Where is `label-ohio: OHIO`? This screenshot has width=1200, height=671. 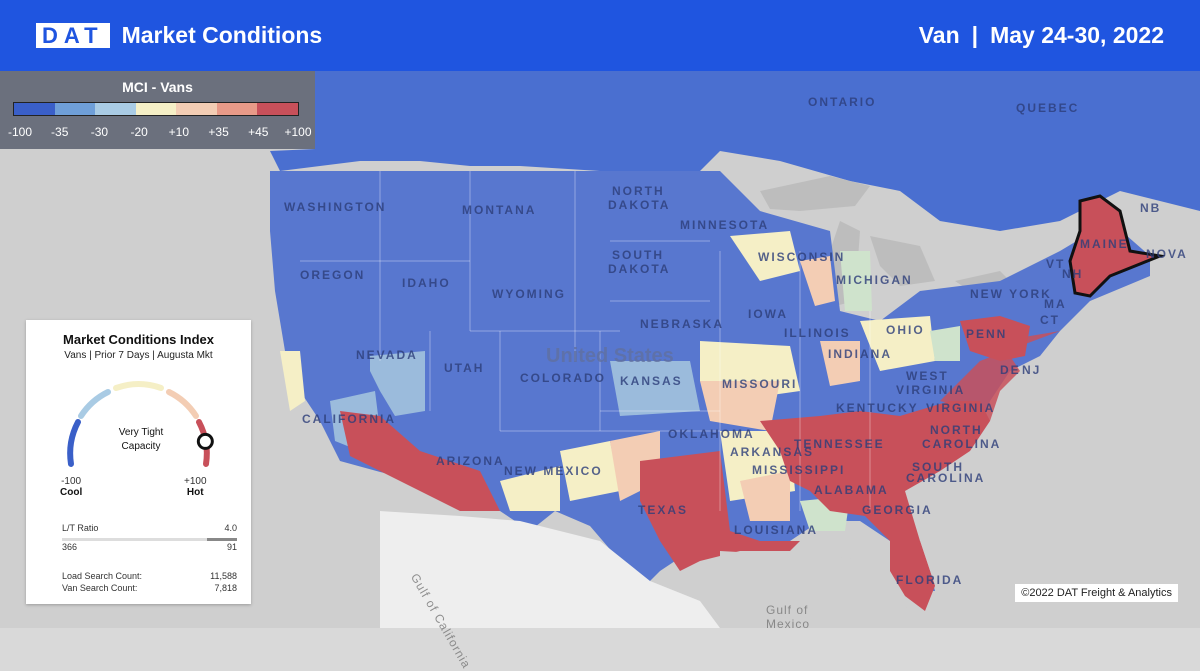
label-ohio: OHIO is located at coordinates (905, 330).